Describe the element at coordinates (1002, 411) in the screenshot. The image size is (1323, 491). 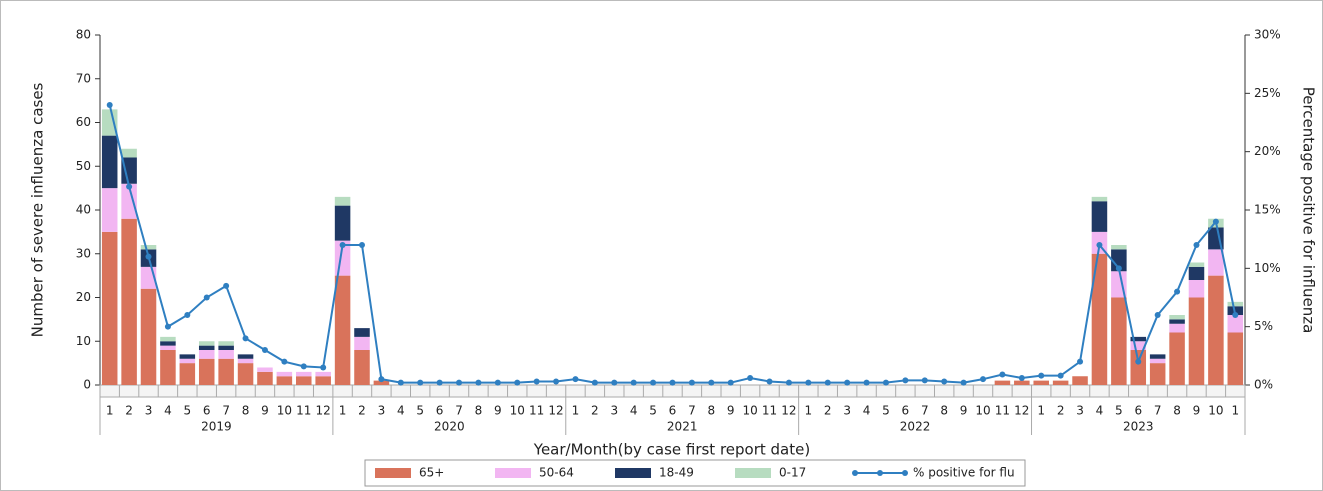
I see `x-tick-label: 11` at that location.